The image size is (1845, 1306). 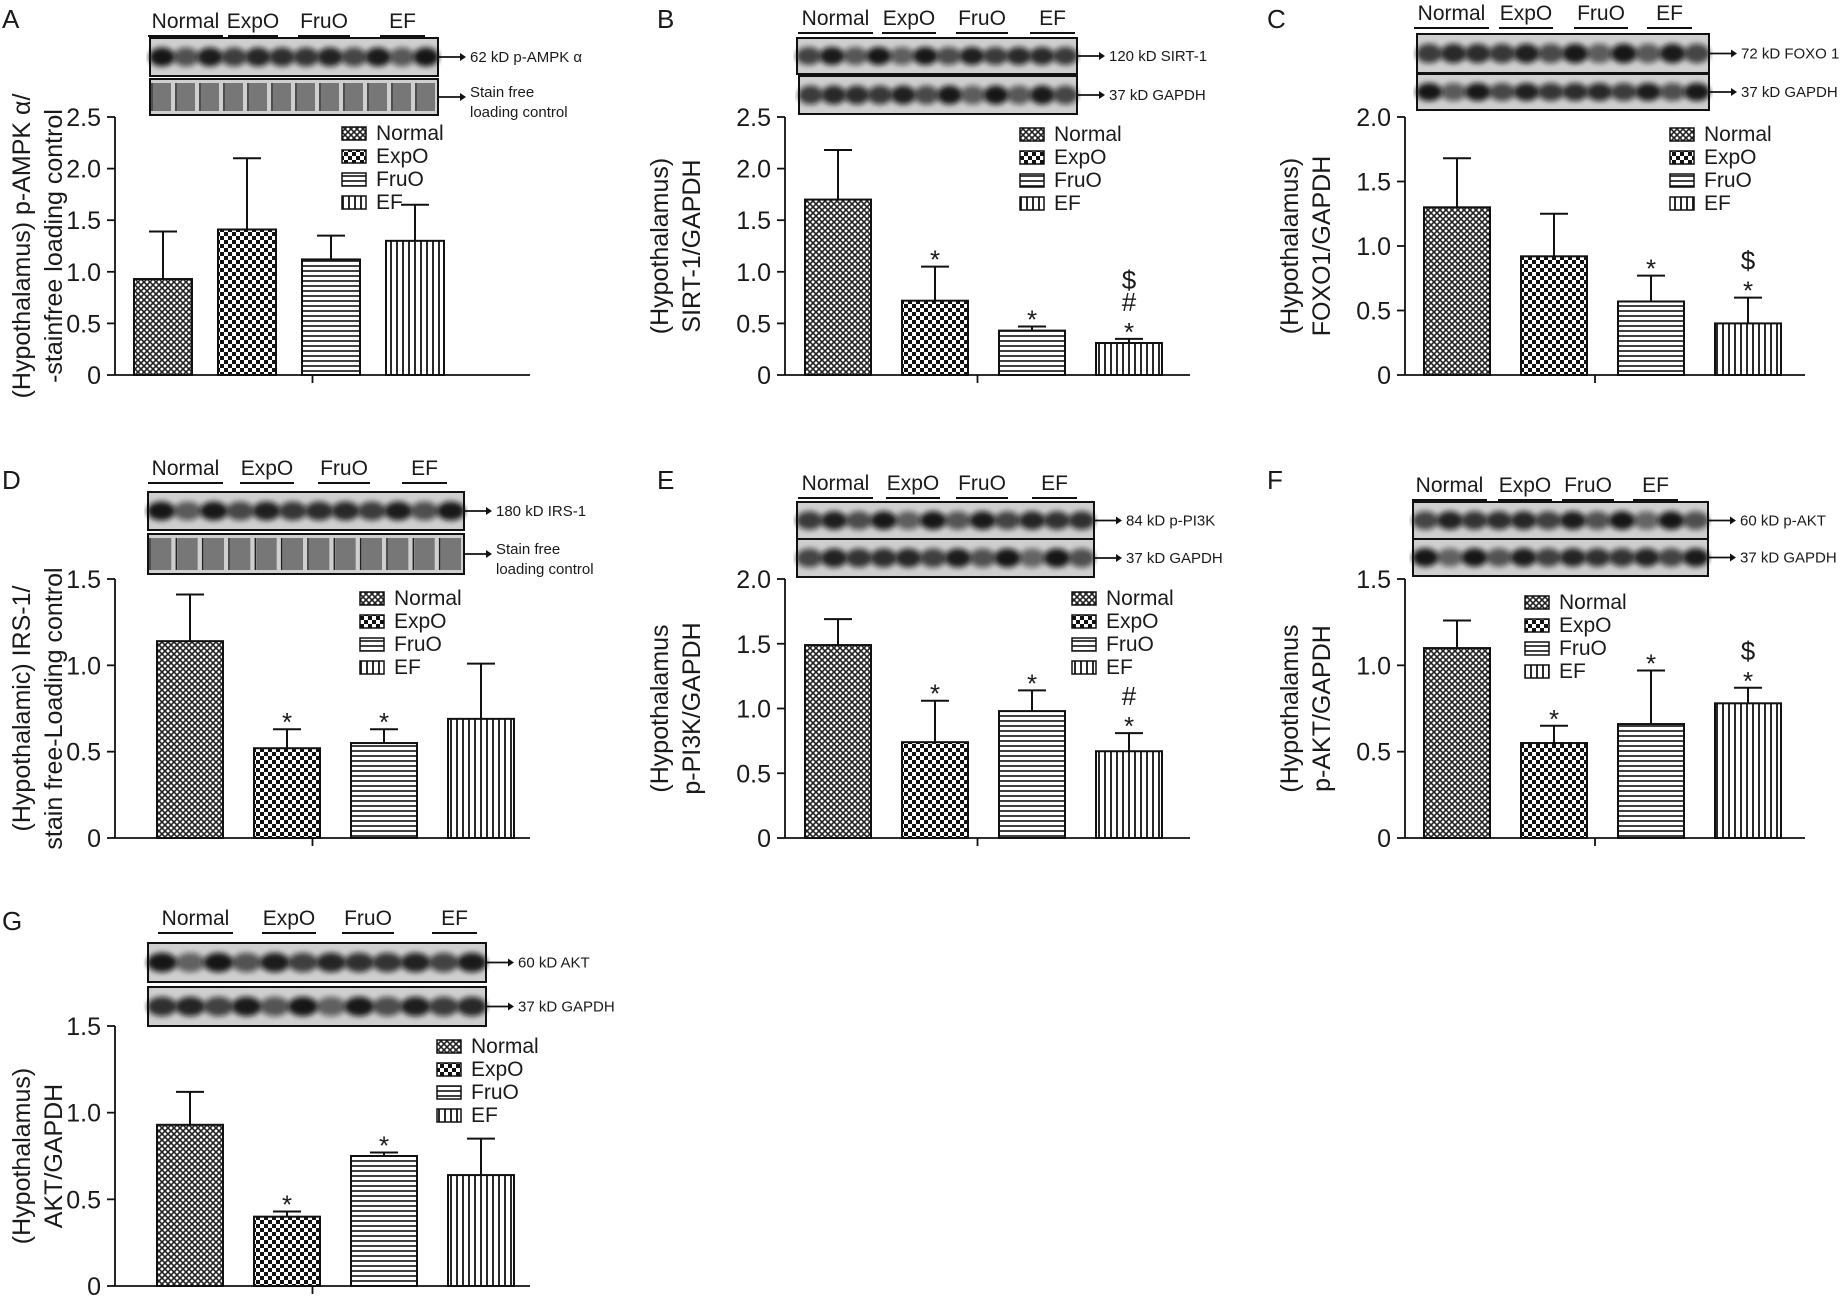 What do you see at coordinates (22, 709) in the screenshot?
I see `y-axis-label: (Hypothalamic) IRS-1/` at bounding box center [22, 709].